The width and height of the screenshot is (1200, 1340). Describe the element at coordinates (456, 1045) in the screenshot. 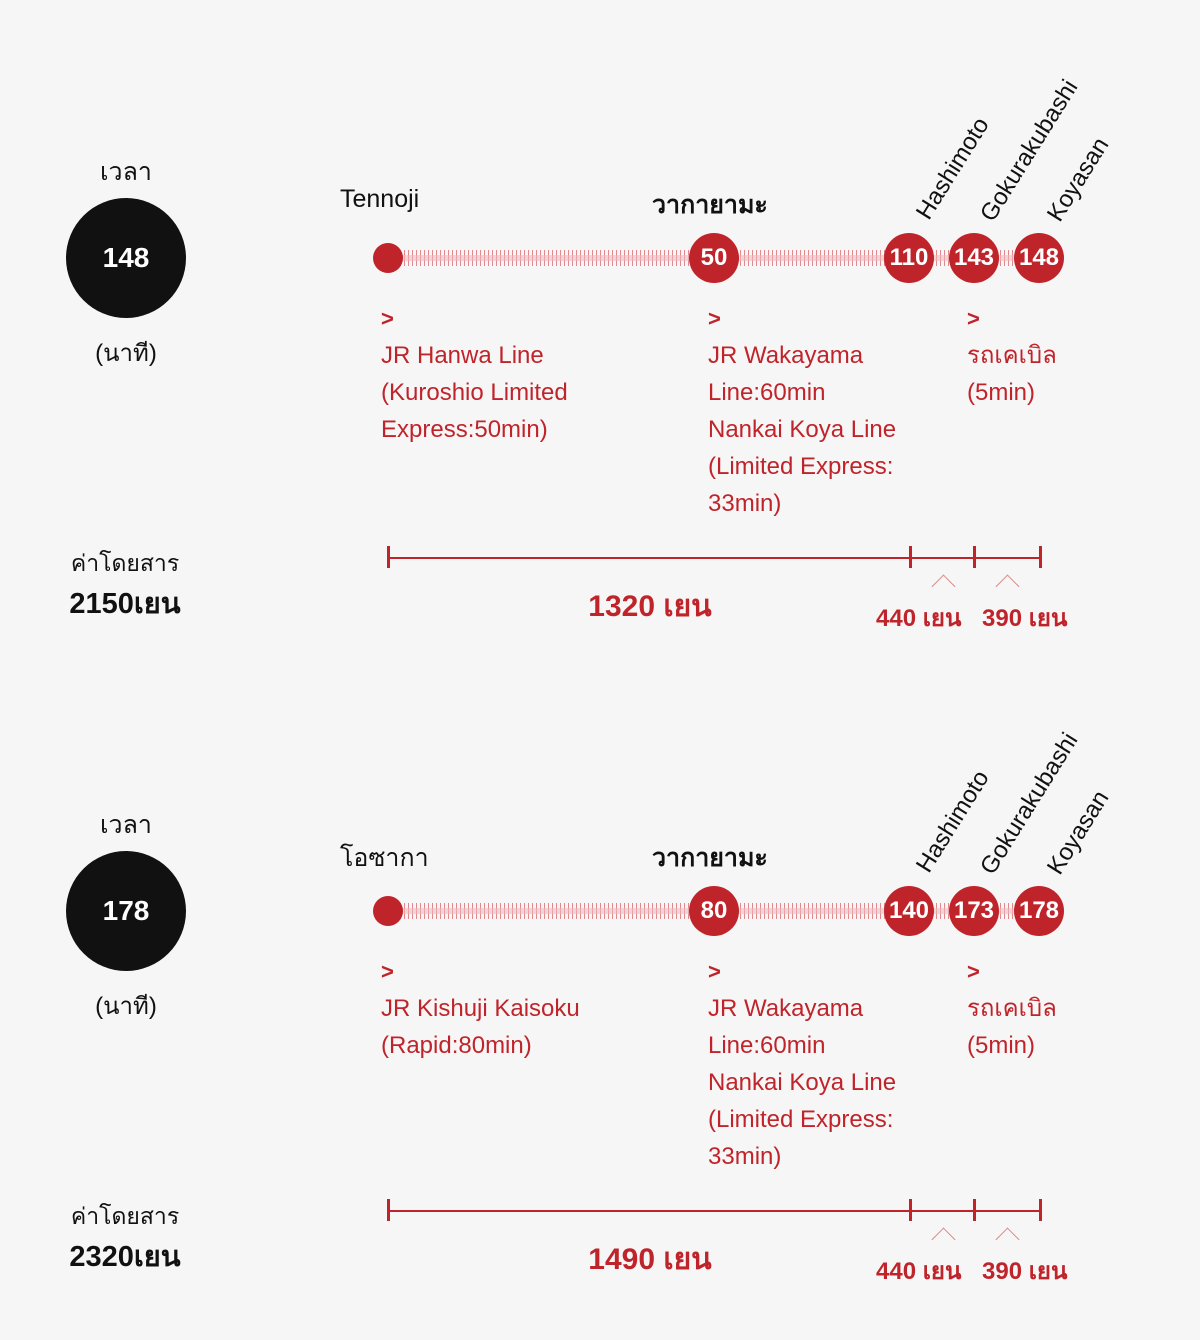

I see `segment-line-text: (Rapid:80min)` at that location.